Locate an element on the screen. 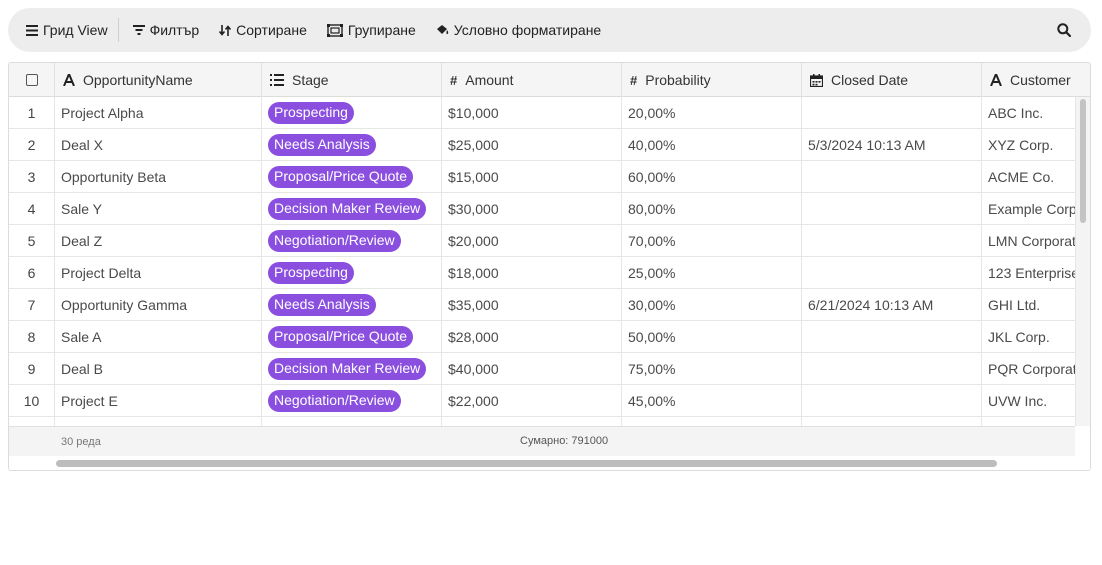 The width and height of the screenshot is (1102, 565). cell-amount: $15,000 is located at coordinates (532, 177).